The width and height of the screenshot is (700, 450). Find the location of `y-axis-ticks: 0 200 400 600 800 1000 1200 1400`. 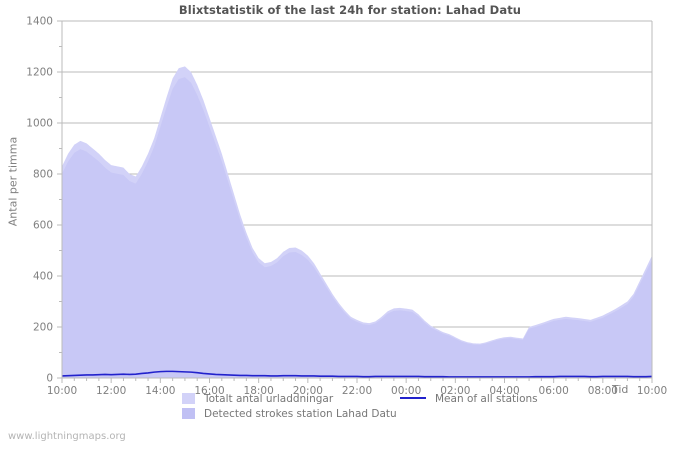

y-axis-ticks: 0 200 400 600 800 1000 1200 1400 is located at coordinates (44, 200).